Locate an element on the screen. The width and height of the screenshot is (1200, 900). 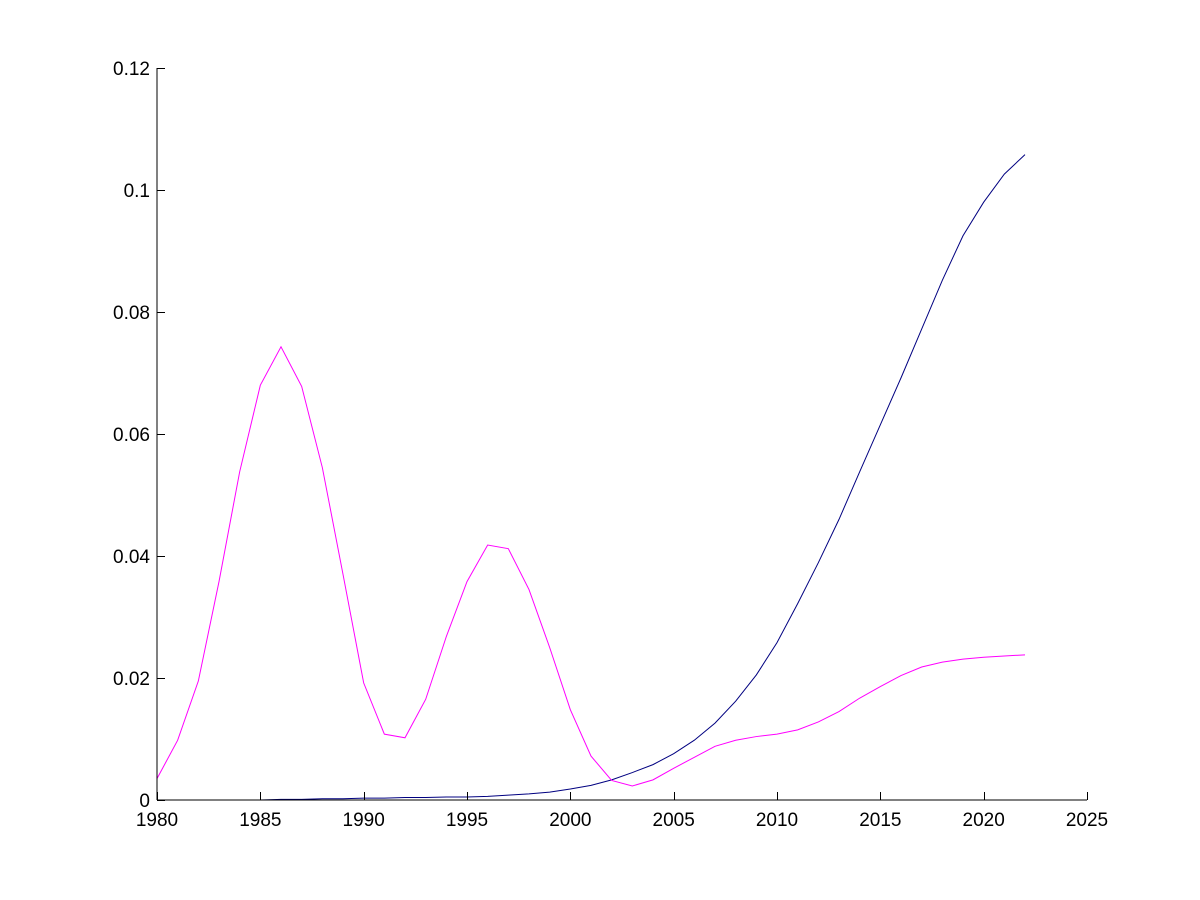
x-tick-label: 1980 is located at coordinates (157, 820).